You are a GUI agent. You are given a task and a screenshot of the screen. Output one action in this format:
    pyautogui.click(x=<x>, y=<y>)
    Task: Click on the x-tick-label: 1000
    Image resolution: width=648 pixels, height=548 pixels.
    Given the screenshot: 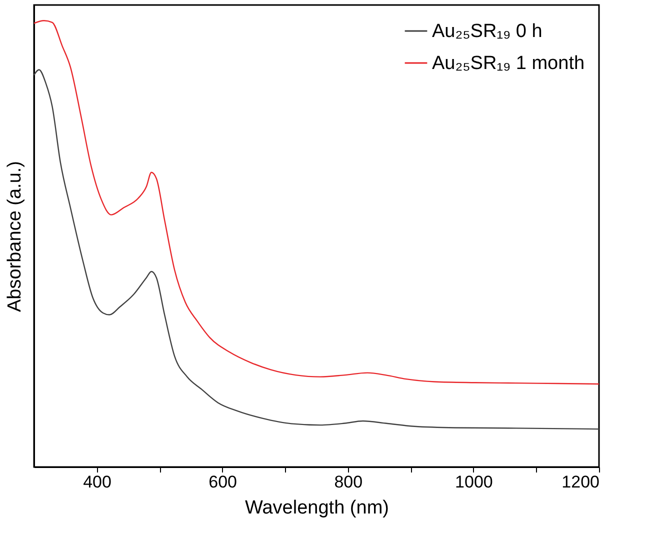 What is the action you would take?
    pyautogui.click(x=474, y=482)
    